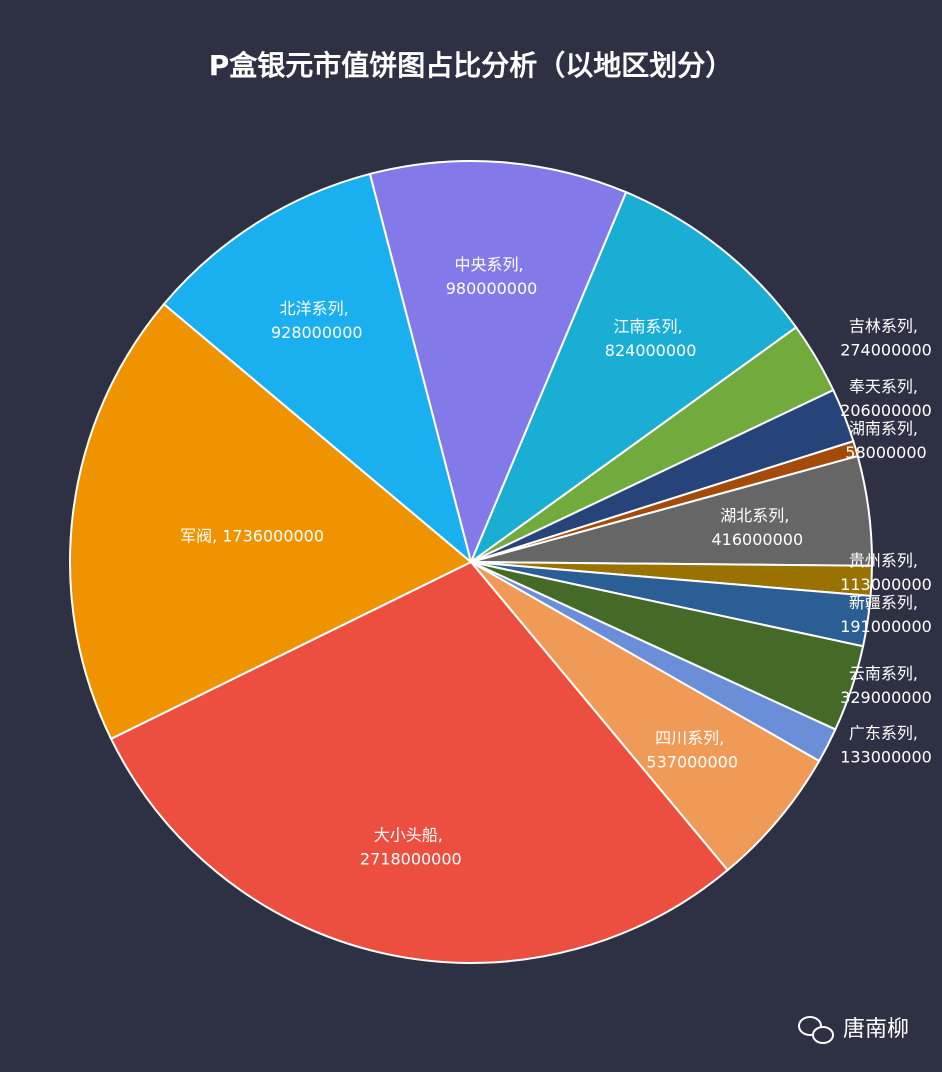  What do you see at coordinates (886, 602) in the screenshot?
I see `label-name: 新疆系列,` at bounding box center [886, 602].